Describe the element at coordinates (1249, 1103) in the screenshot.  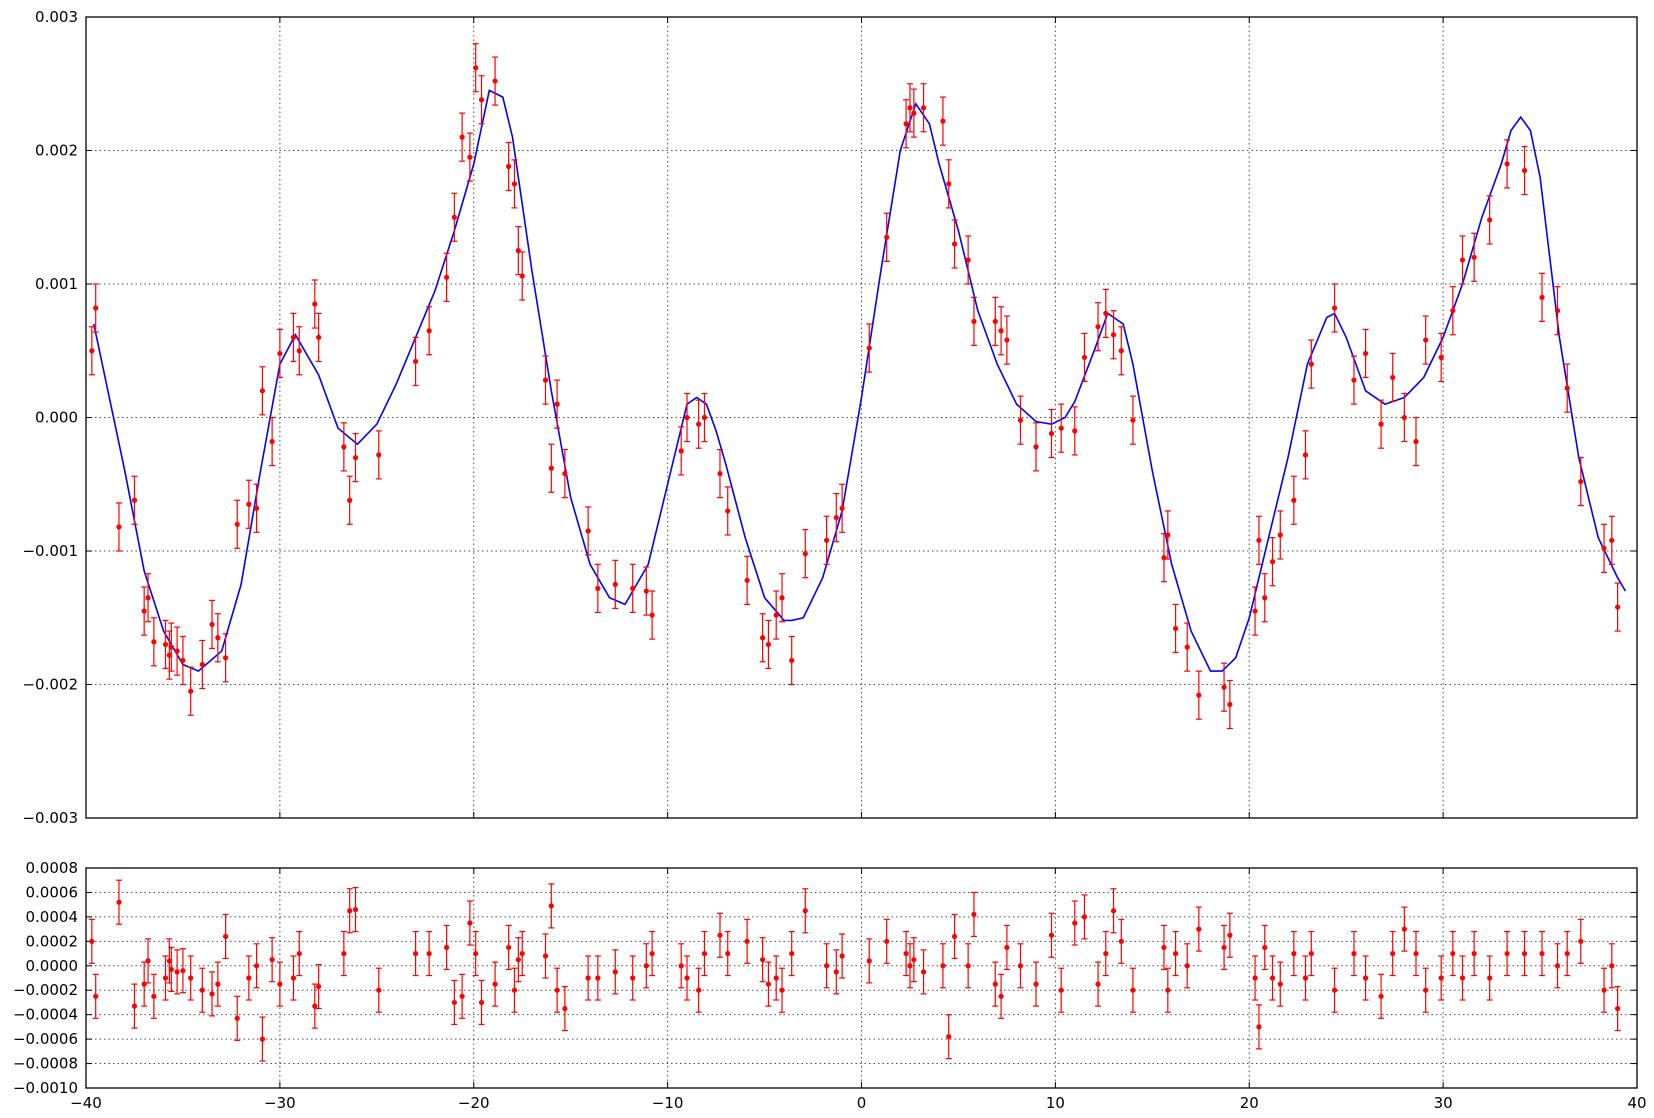
I see `residual-x-tick-label: 20` at that location.